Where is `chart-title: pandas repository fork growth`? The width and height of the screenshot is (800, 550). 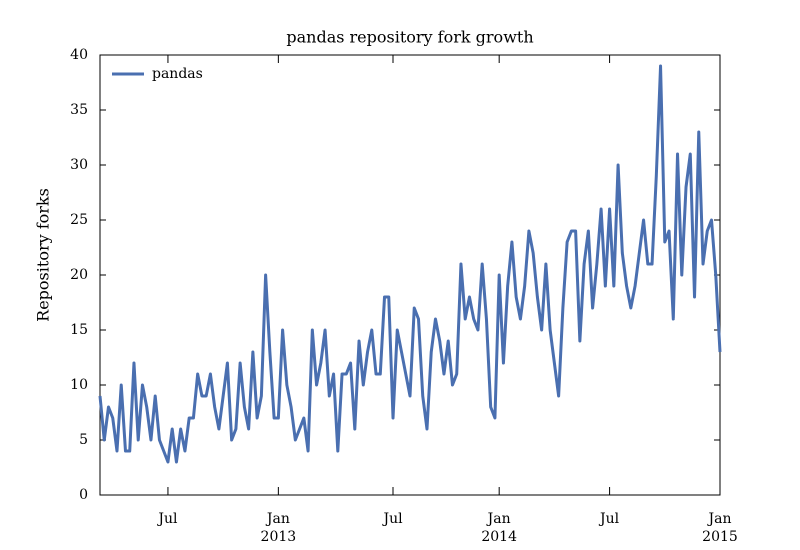 chart-title: pandas repository fork growth is located at coordinates (409, 37).